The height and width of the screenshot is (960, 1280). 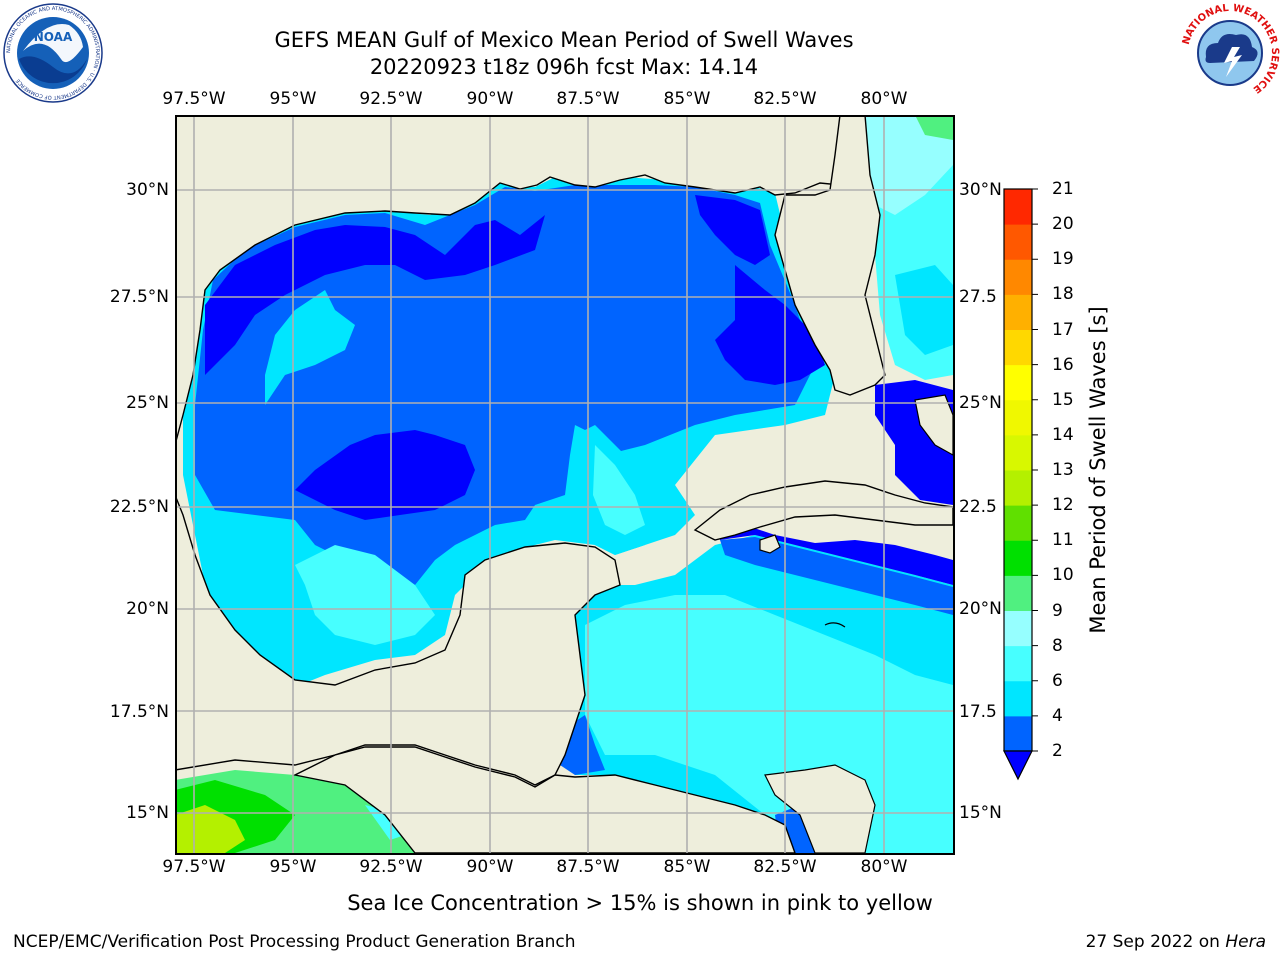 What do you see at coordinates (770, 325) in the screenshot?
I see `gulf-deepblue-east` at bounding box center [770, 325].